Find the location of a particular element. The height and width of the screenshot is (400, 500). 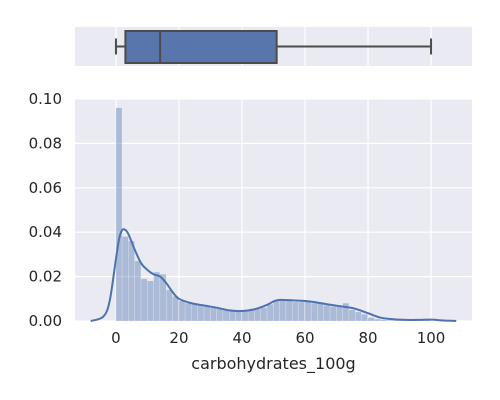

box-iqr is located at coordinates (201, 47).